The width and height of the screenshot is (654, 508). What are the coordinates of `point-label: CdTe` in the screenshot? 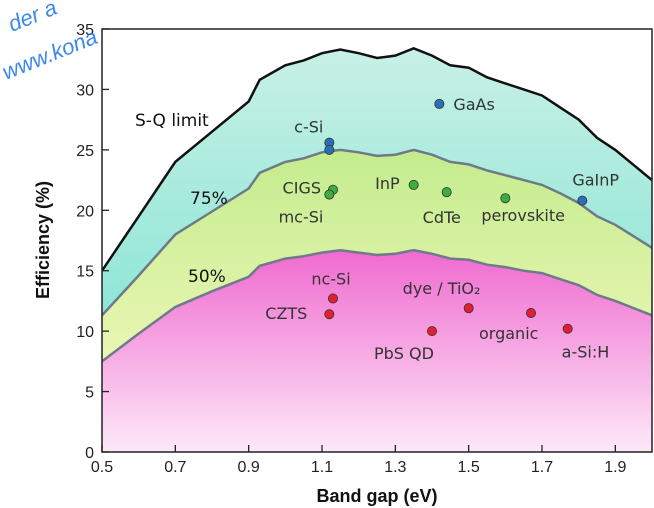 It's located at (442, 217).